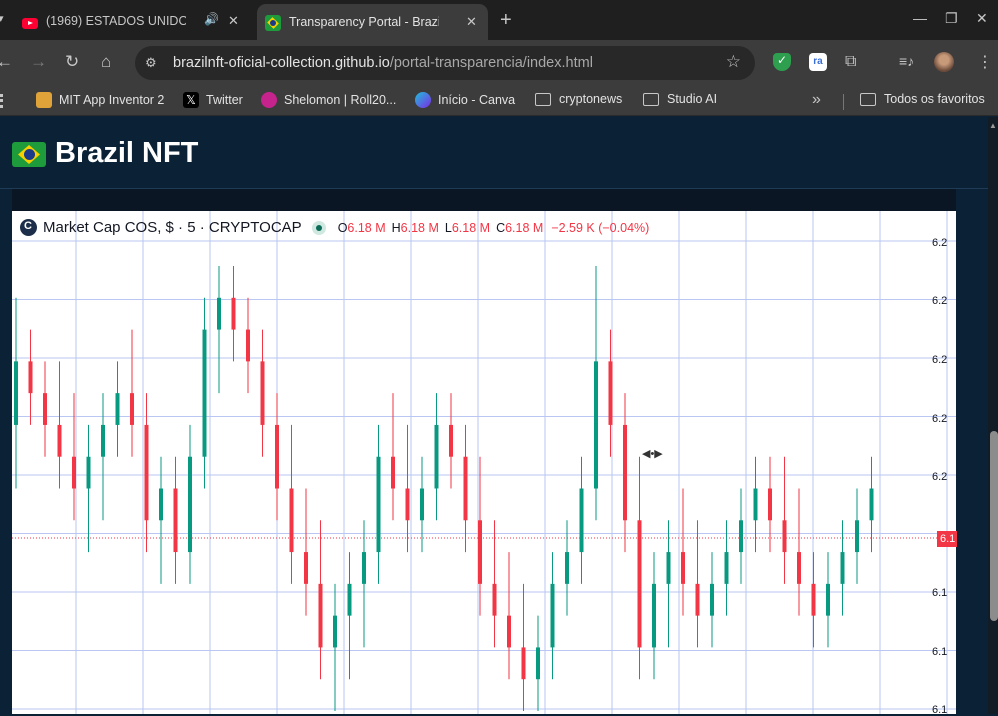 The height and width of the screenshot is (716, 998). What do you see at coordinates (127, 153) in the screenshot?
I see `site-title: Brazil NFT` at bounding box center [127, 153].